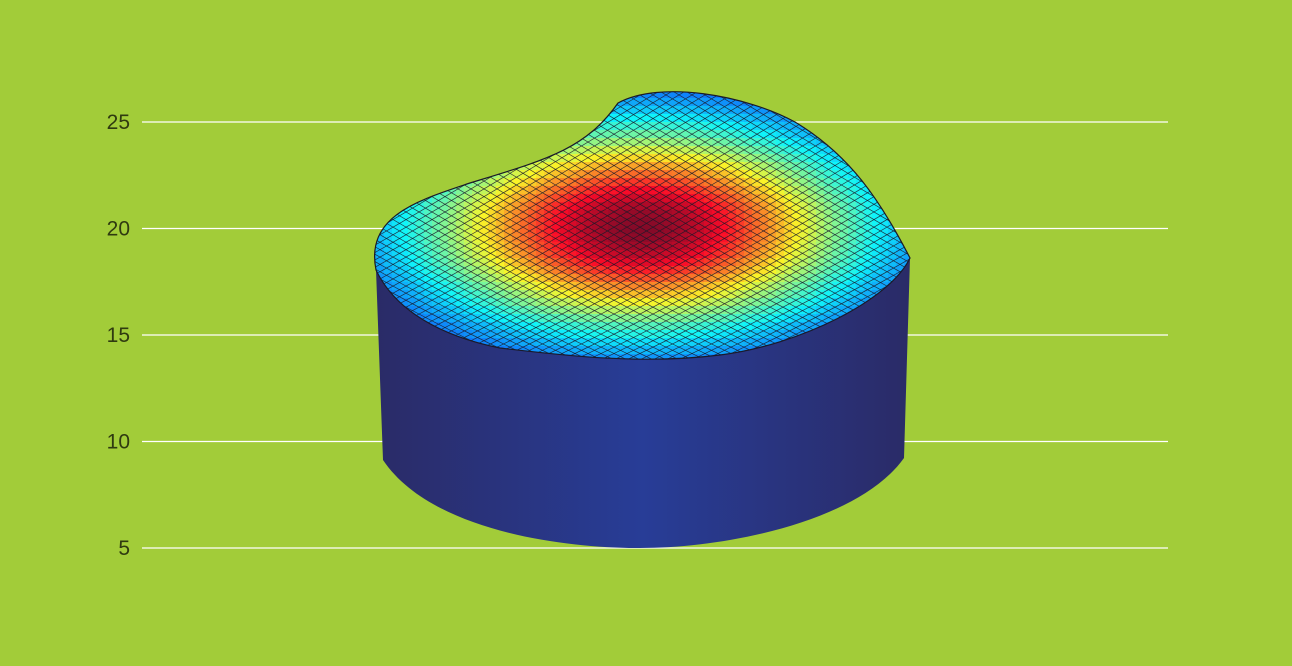 This screenshot has height=666, width=1292. What do you see at coordinates (118, 442) in the screenshot?
I see `y-tick-label: 10` at bounding box center [118, 442].